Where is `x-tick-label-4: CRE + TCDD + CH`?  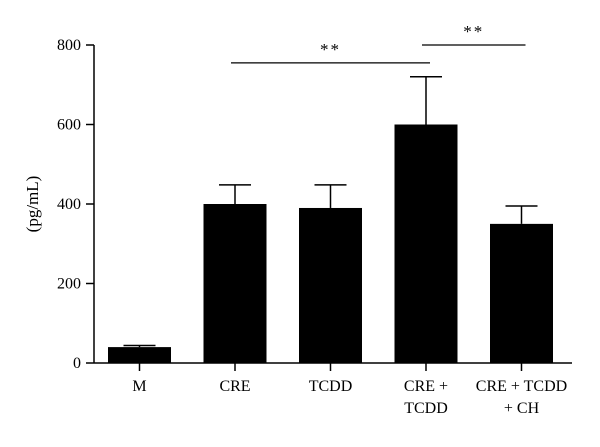
x-tick-label-4: CRE + TCDD + CH is located at coordinates (521, 397).